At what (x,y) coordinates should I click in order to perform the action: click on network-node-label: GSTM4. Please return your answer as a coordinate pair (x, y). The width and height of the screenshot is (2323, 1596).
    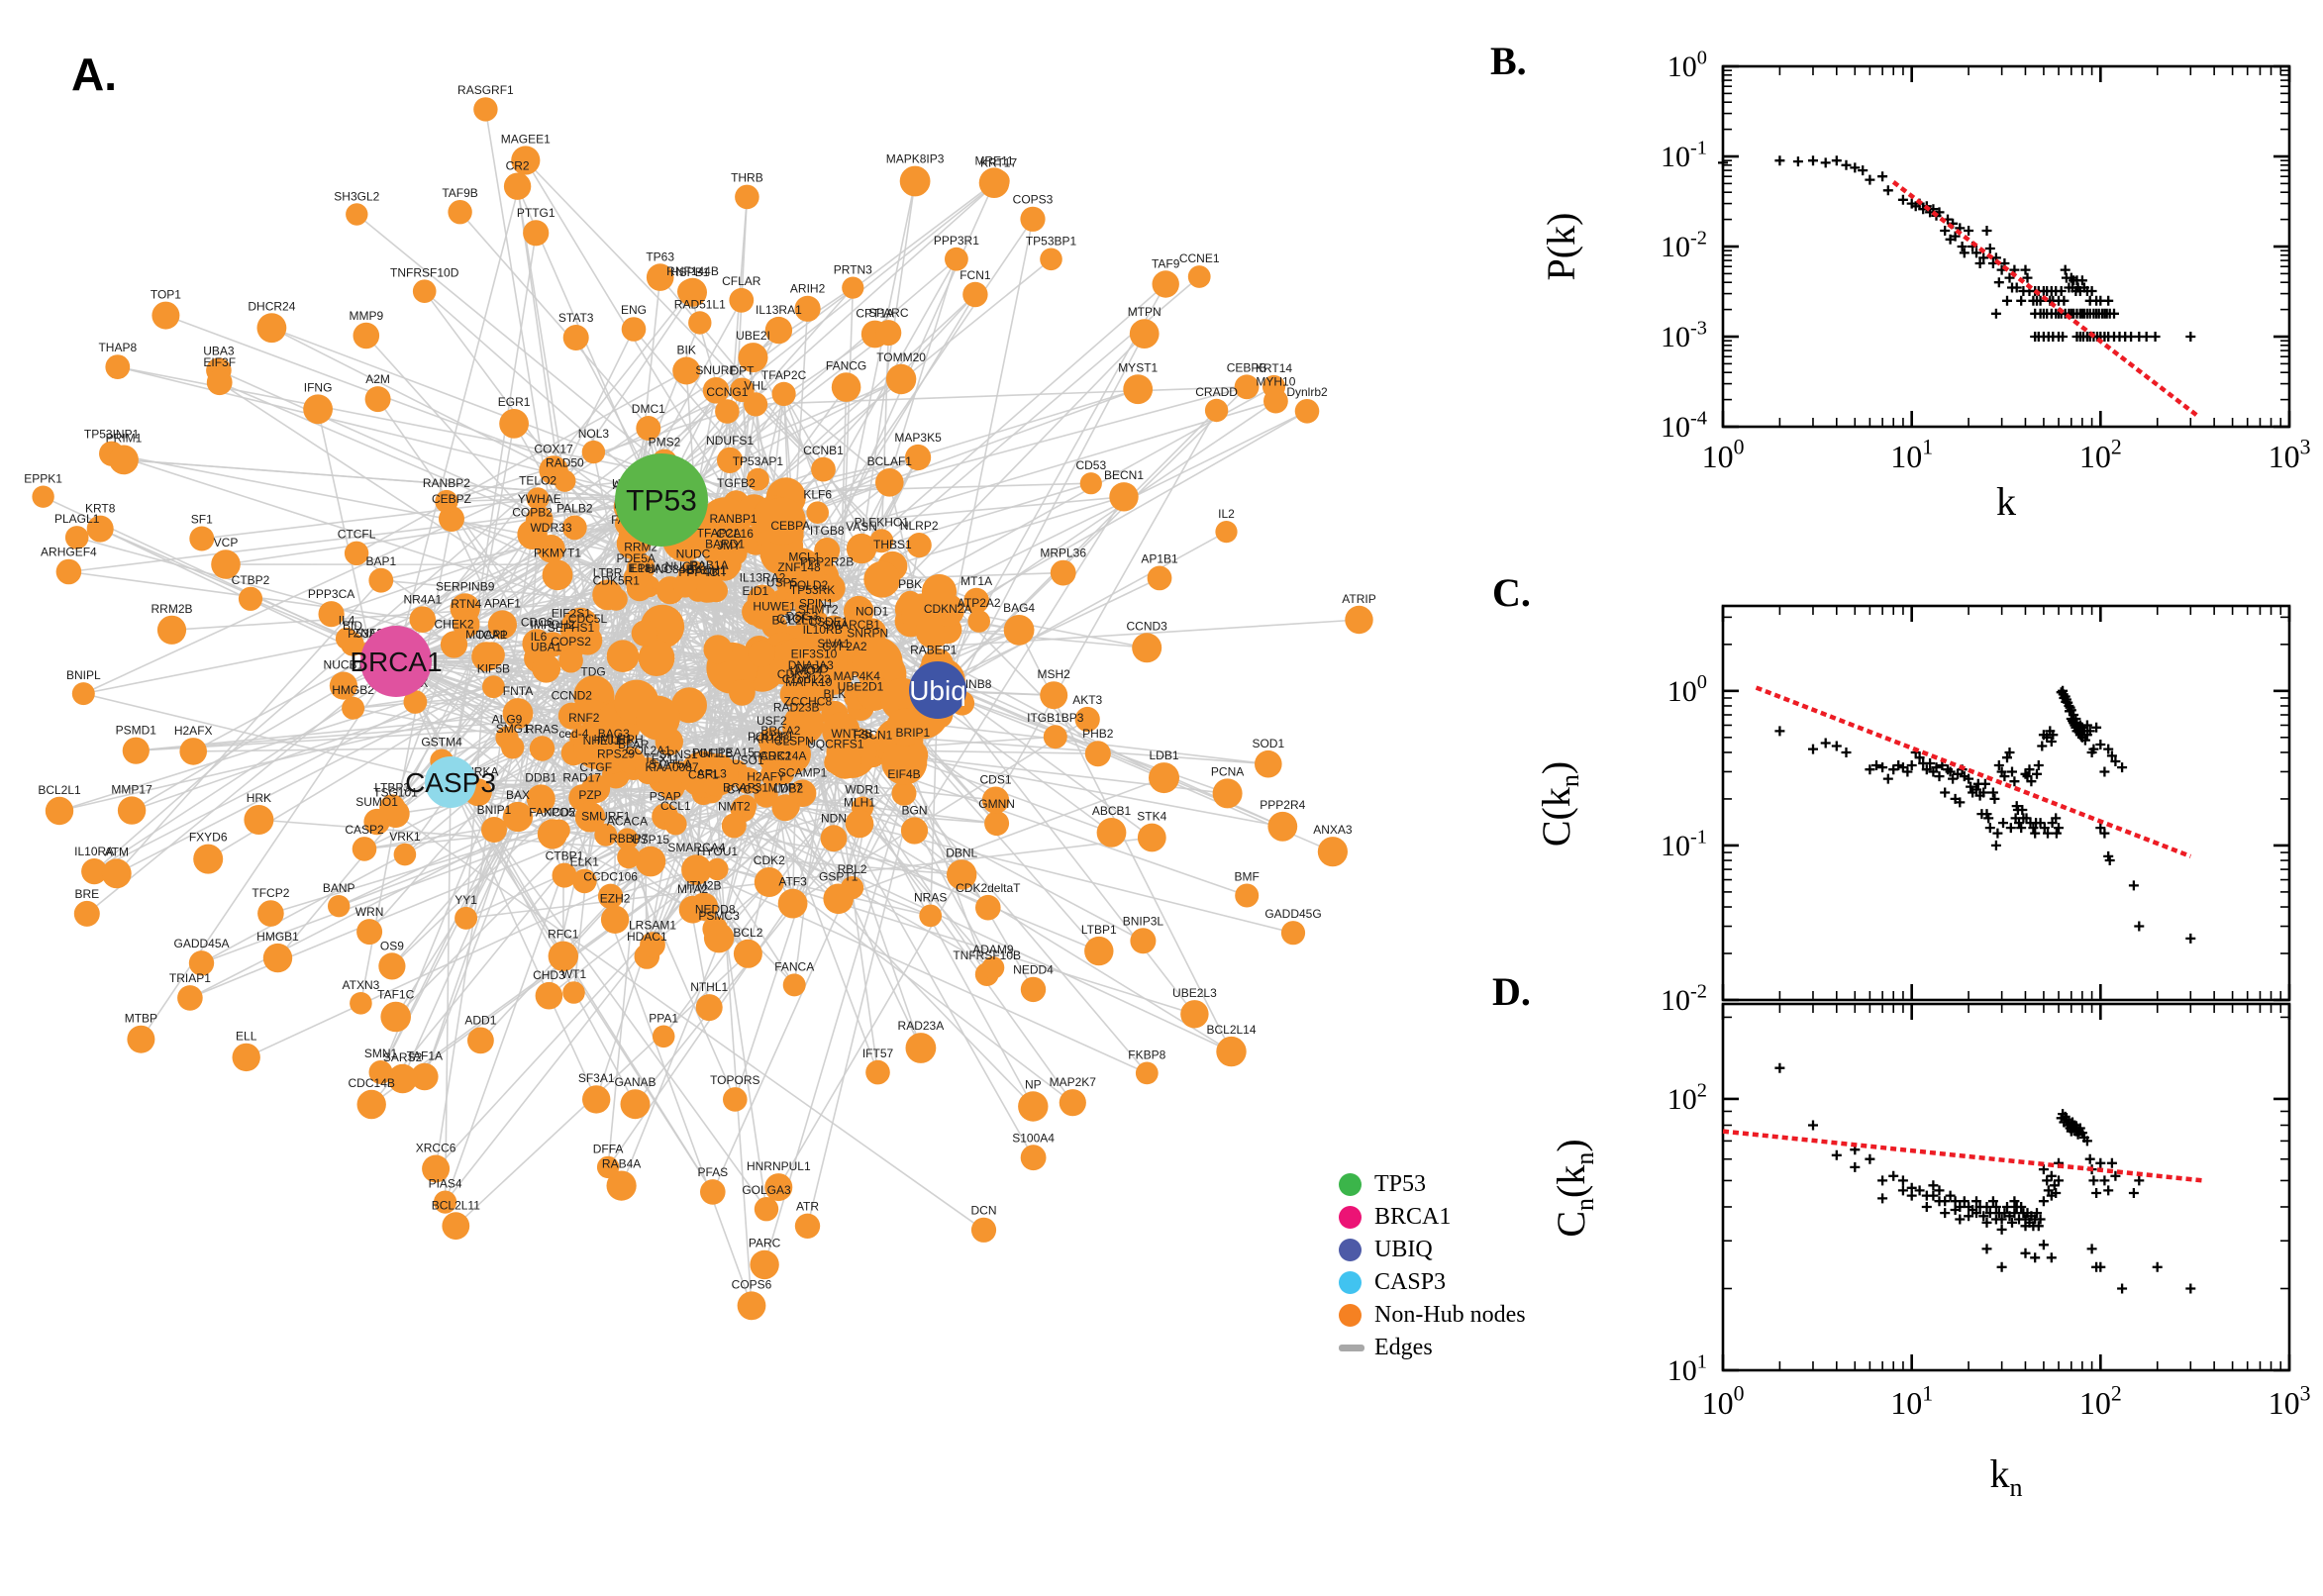
    Looking at the image, I should click on (441, 742).